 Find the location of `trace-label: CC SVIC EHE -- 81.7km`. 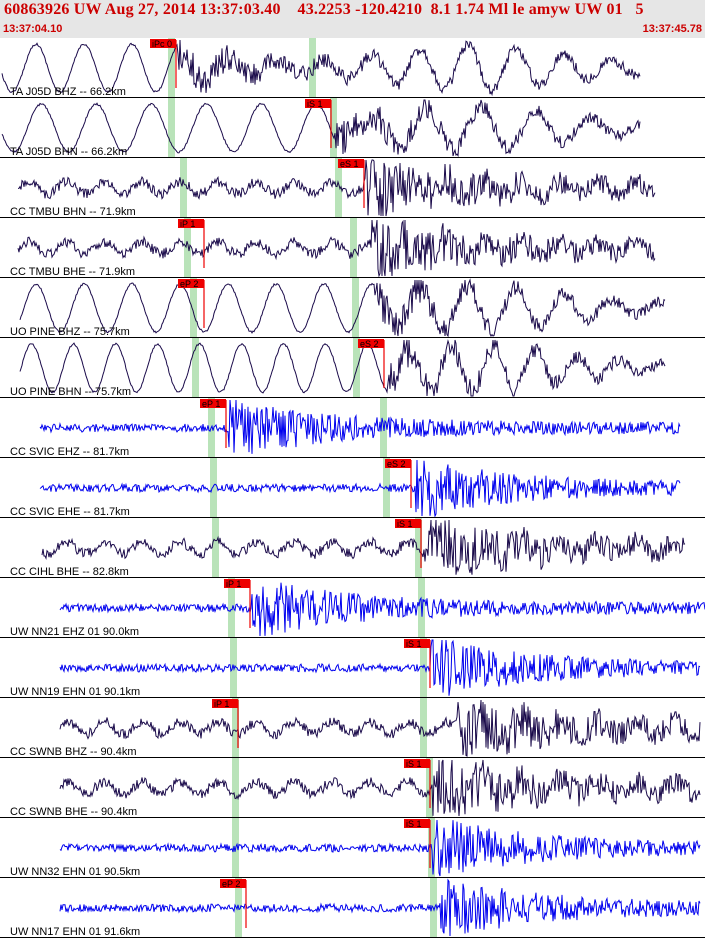

trace-label: CC SVIC EHE -- 81.7km is located at coordinates (70, 512).